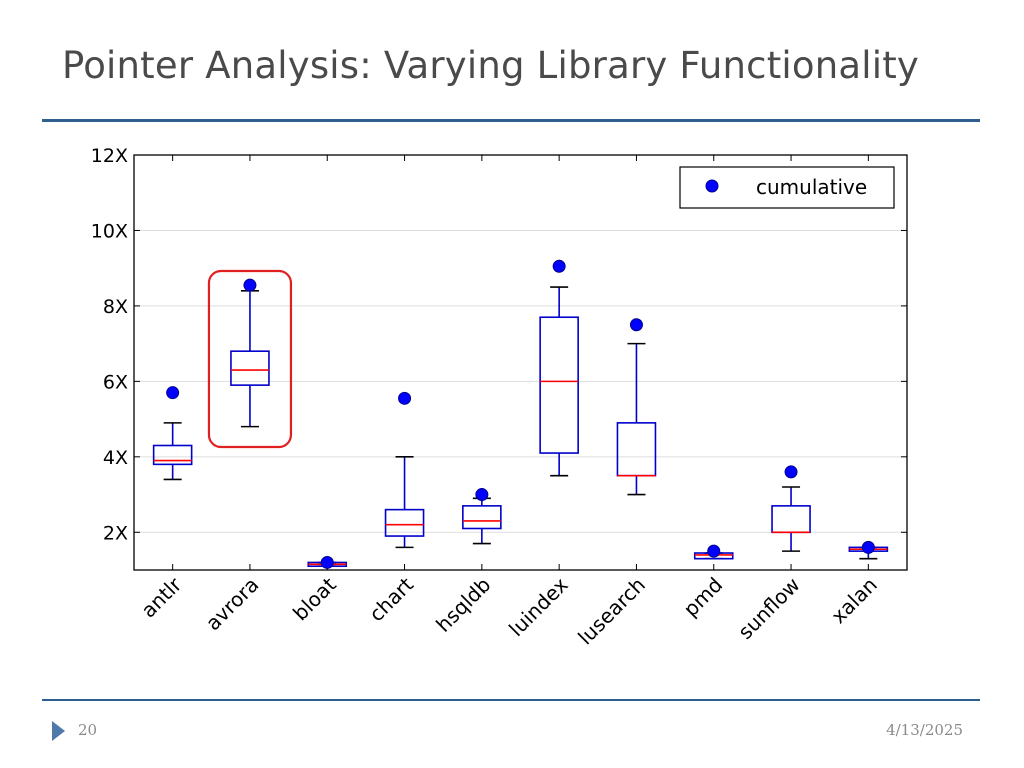 Image resolution: width=1024 pixels, height=768 pixels. Describe the element at coordinates (115, 307) in the screenshot. I see `y-tick-label: 8X` at that location.